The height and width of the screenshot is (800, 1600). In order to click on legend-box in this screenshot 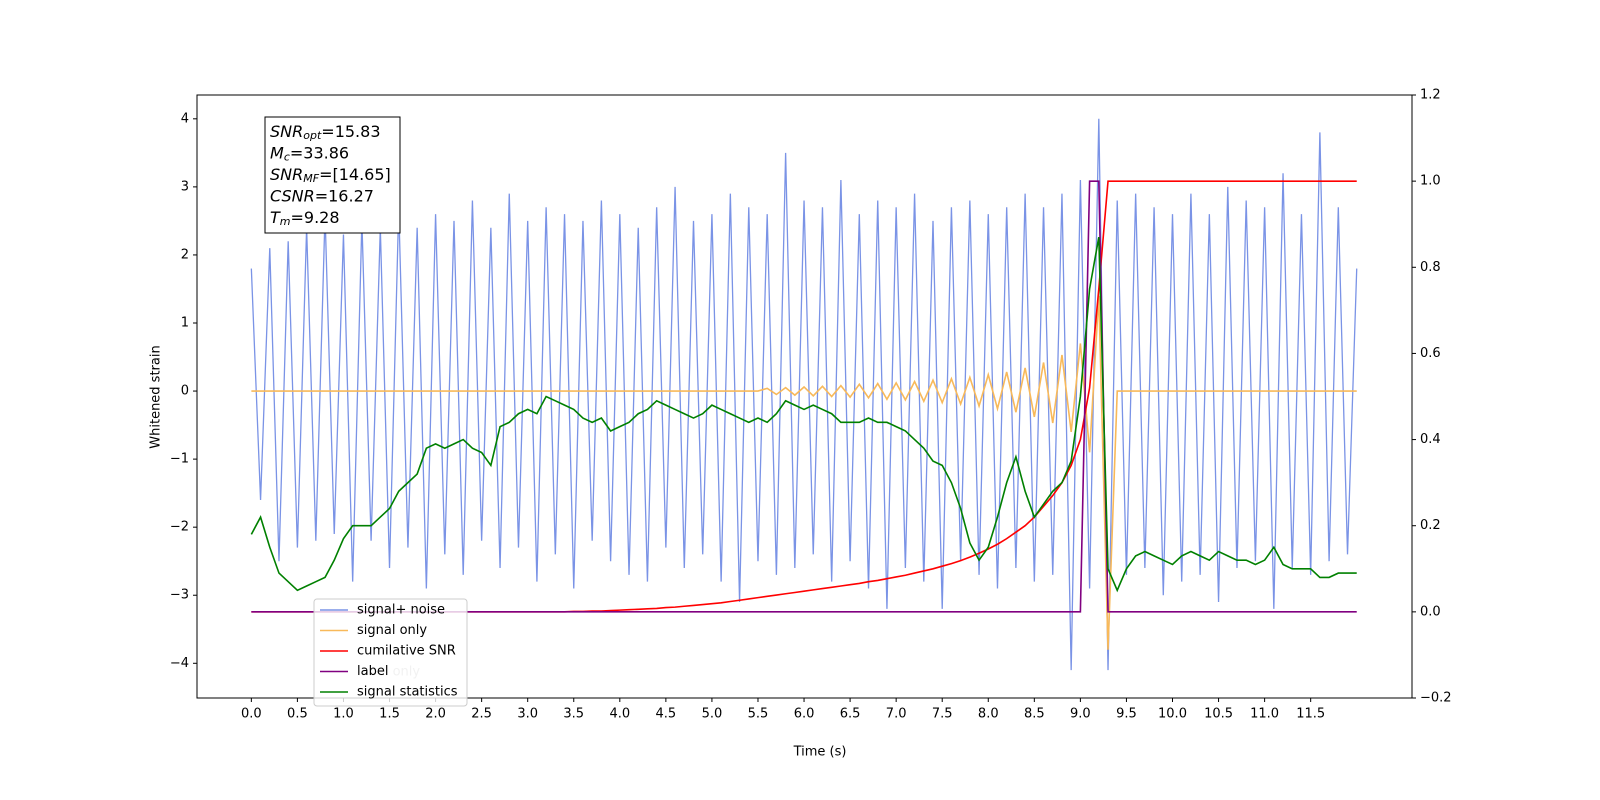, I will do `click(390, 652)`.